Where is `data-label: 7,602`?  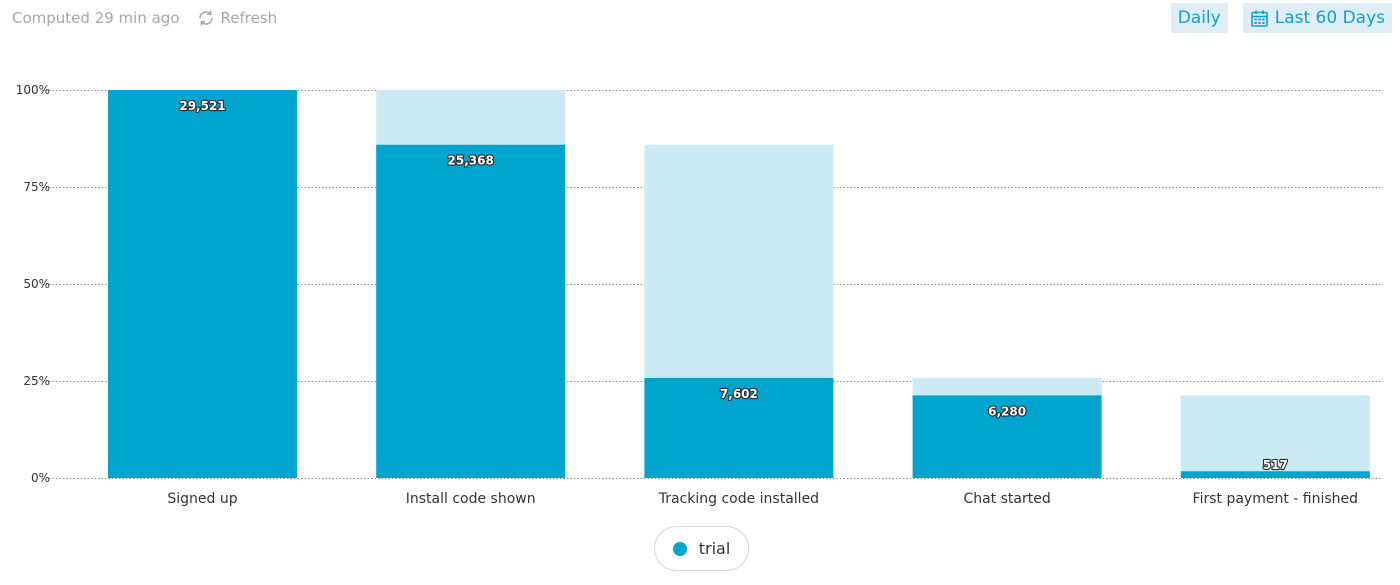
data-label: 7,602 is located at coordinates (739, 394).